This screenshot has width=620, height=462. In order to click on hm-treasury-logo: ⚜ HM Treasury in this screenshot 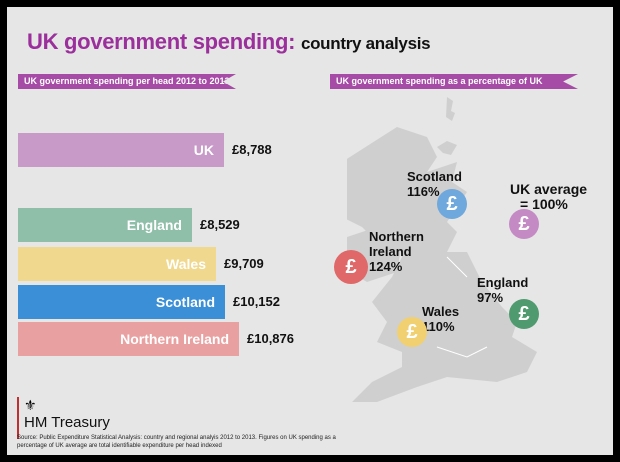, I will do `click(63, 418)`.